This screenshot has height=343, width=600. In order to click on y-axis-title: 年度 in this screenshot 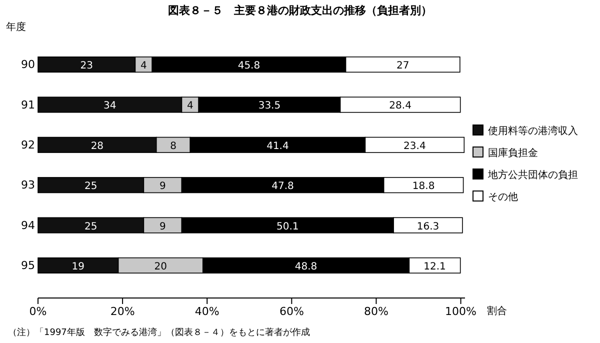, I will do `click(16, 27)`.